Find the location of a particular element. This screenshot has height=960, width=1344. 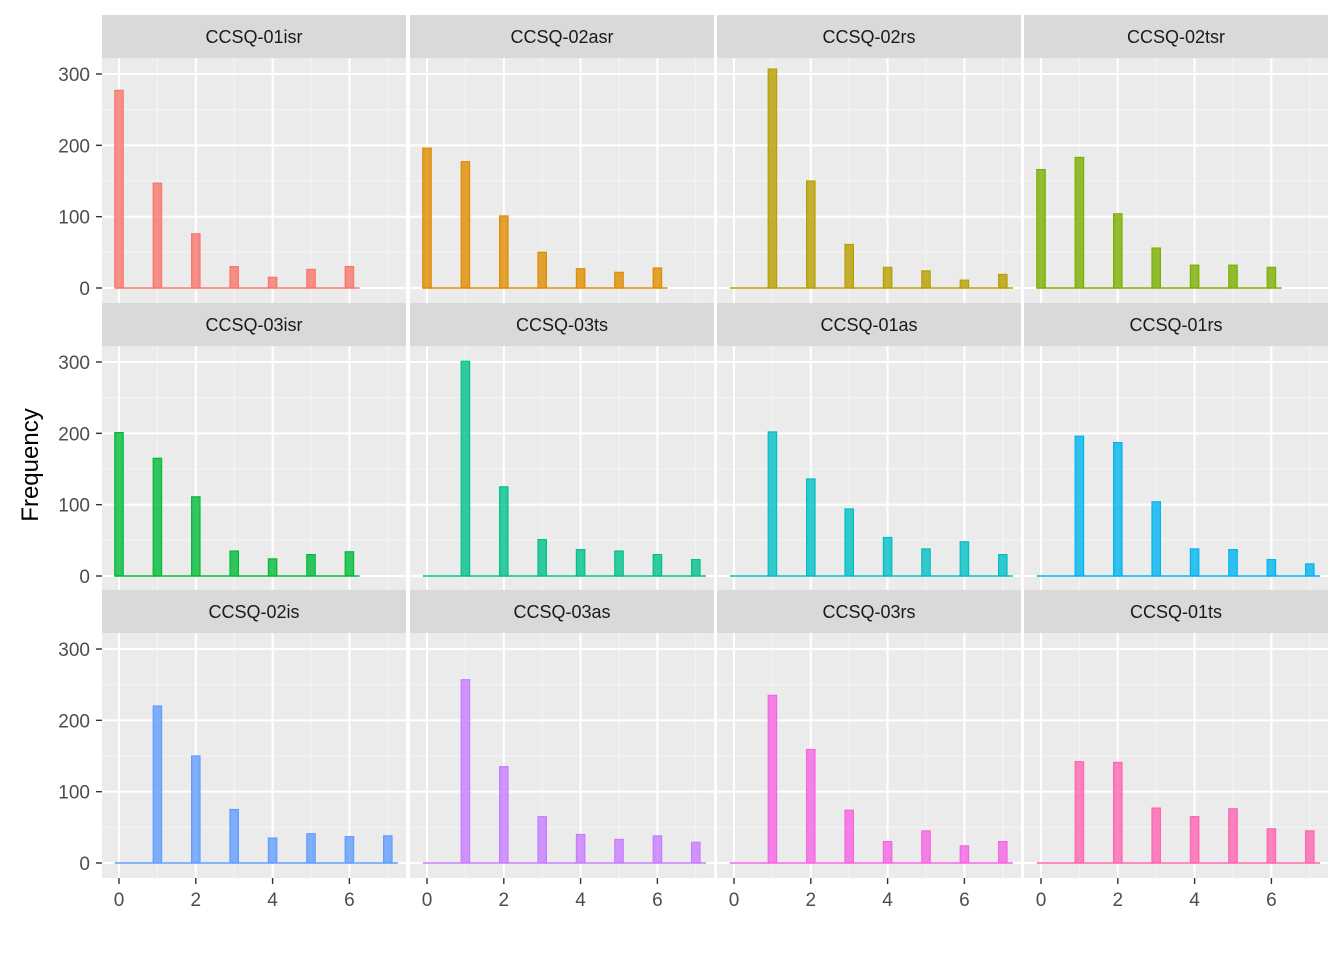

facet-strip-label: CCSQ-01rs is located at coordinates (1175, 325).